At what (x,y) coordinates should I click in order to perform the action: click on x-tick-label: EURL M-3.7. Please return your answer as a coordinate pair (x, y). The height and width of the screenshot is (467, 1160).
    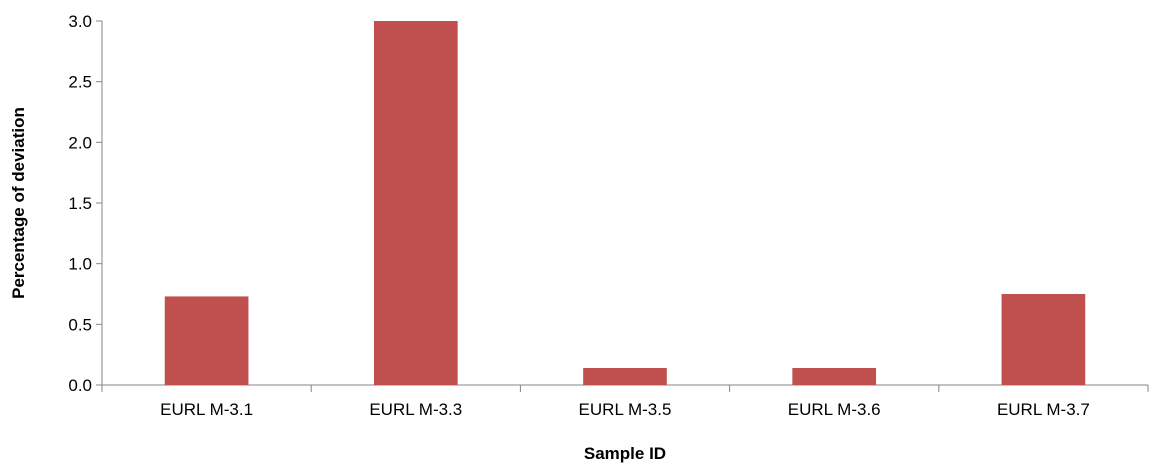
    Looking at the image, I should click on (1043, 409).